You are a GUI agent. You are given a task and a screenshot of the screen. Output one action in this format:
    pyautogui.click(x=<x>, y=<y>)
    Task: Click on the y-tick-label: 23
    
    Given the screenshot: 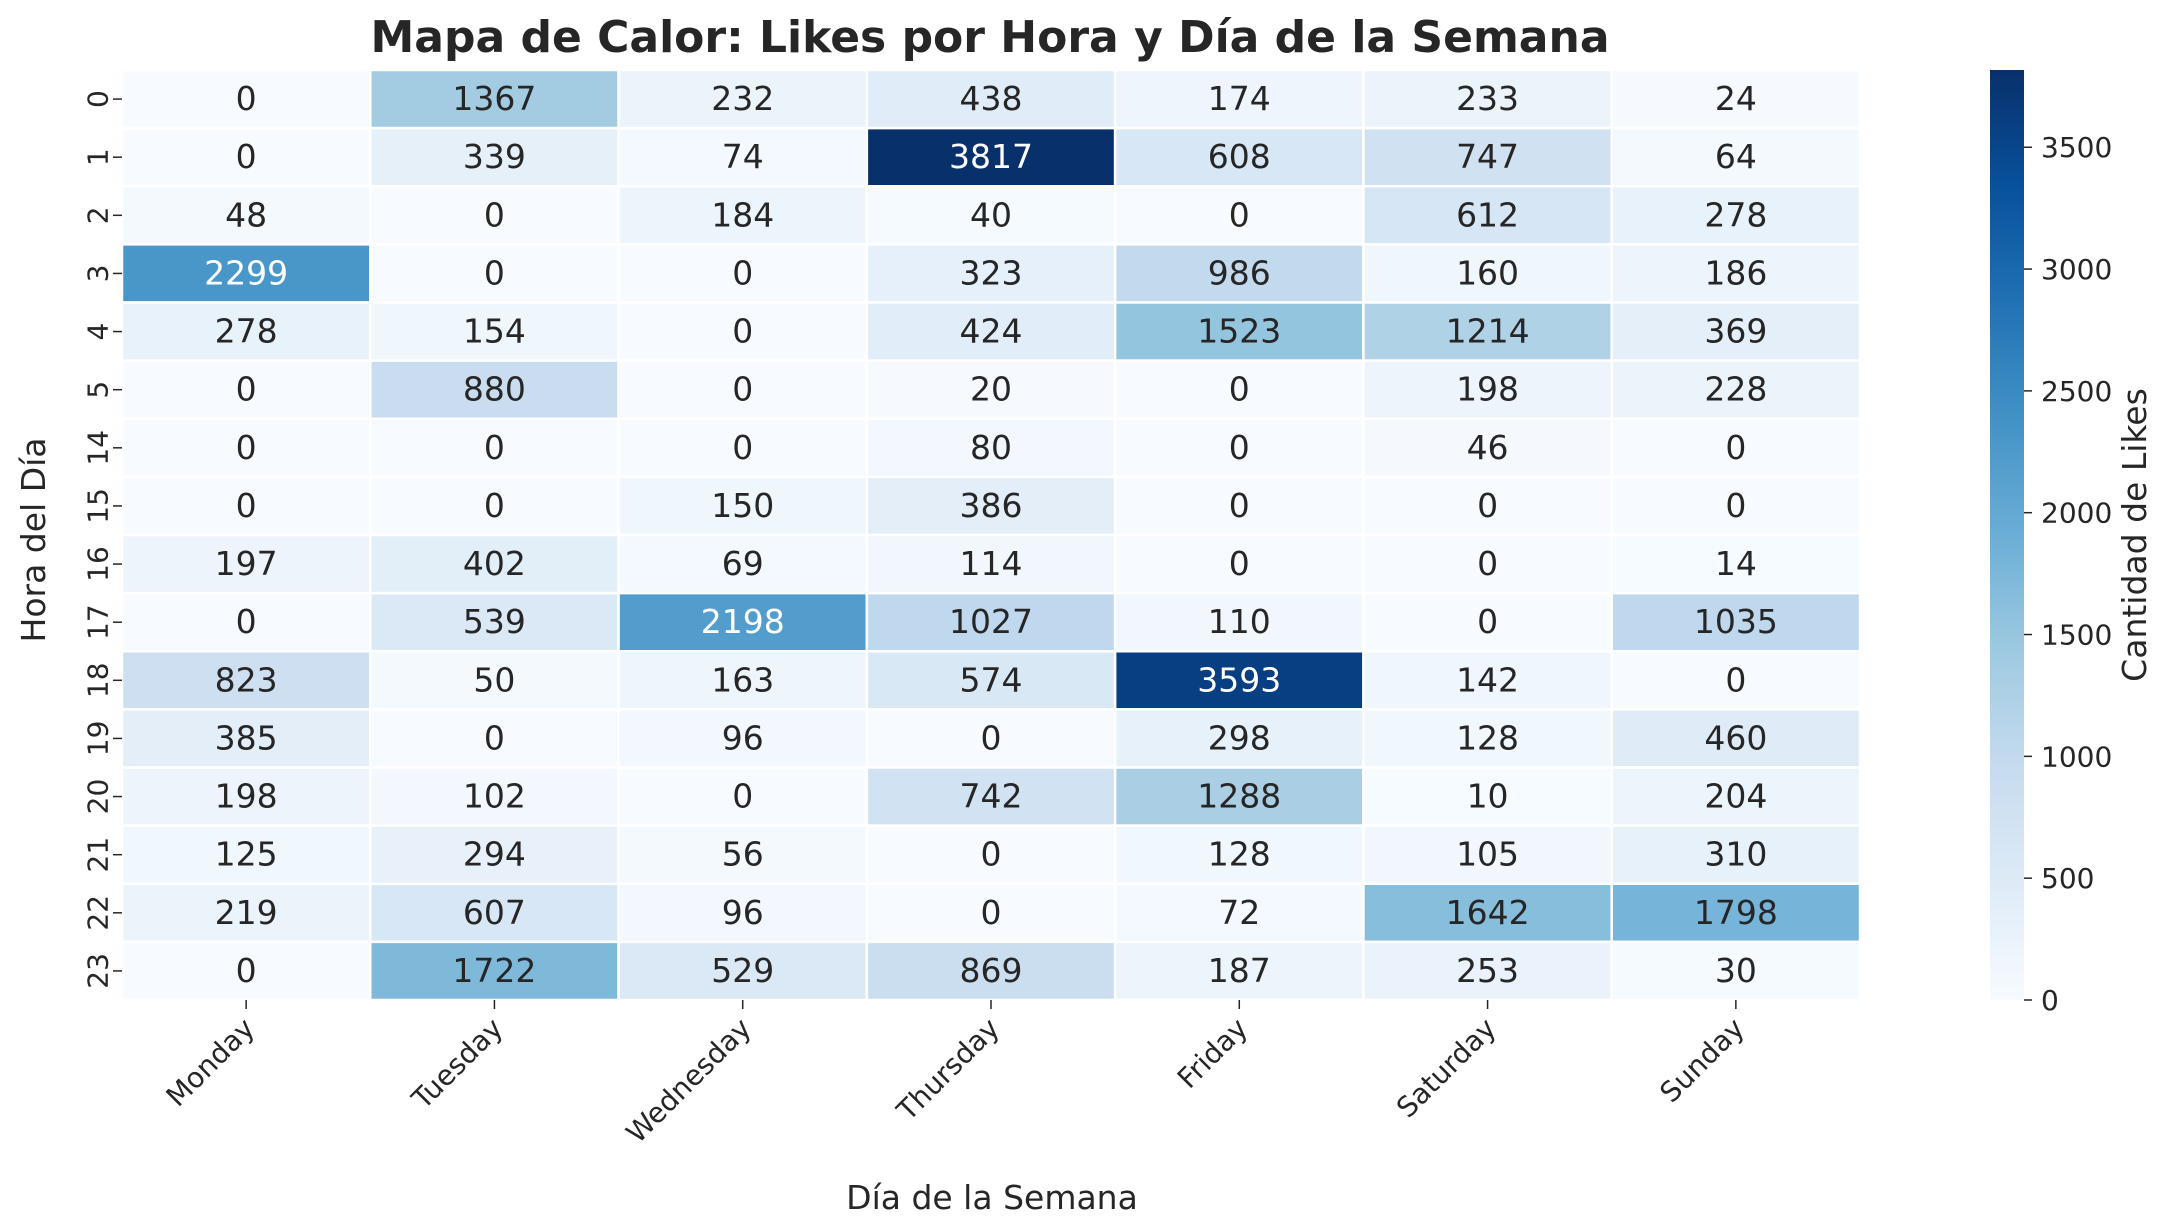 What is the action you would take?
    pyautogui.click(x=98, y=971)
    